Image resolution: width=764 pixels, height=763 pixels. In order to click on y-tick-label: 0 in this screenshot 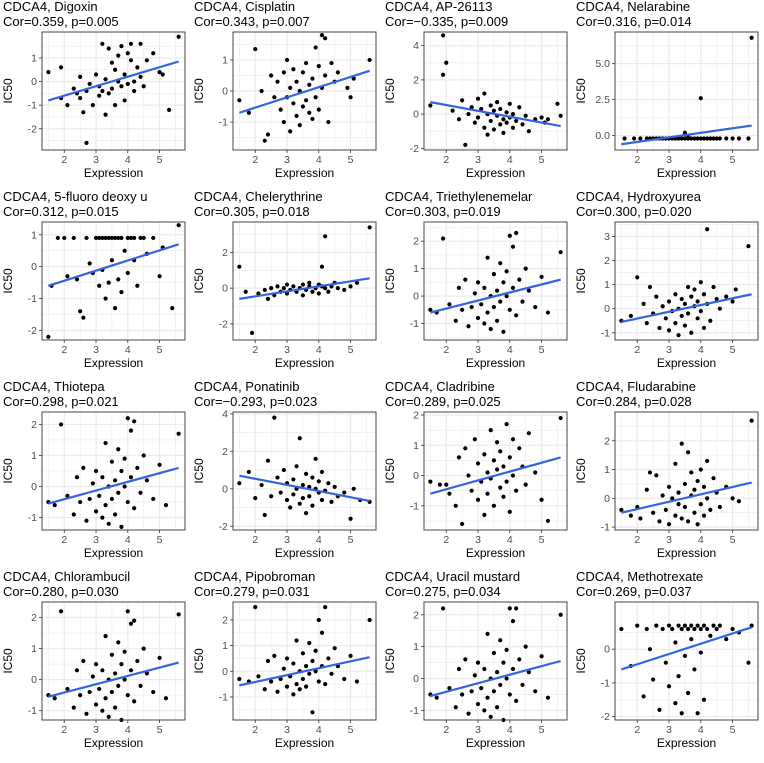, I will do `click(225, 289)`.